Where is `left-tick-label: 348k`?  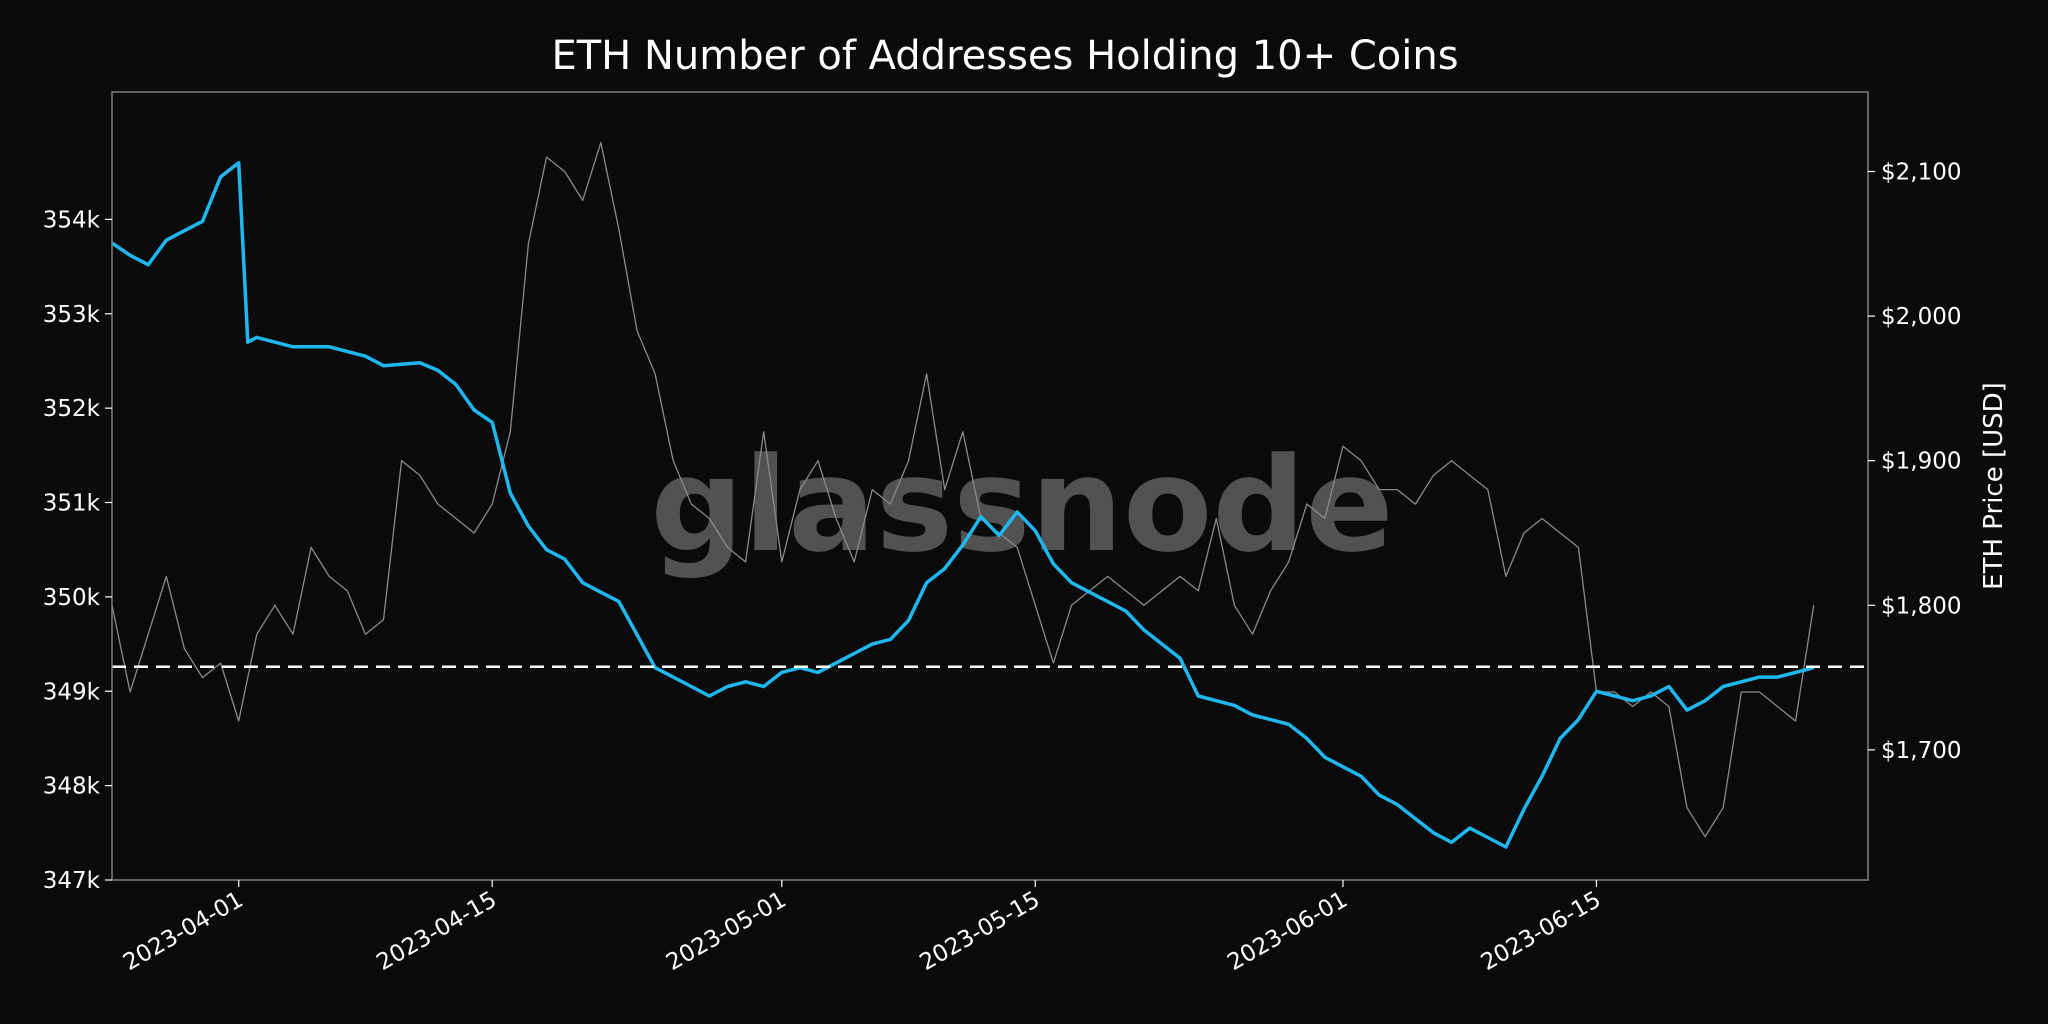 left-tick-label: 348k is located at coordinates (72, 787).